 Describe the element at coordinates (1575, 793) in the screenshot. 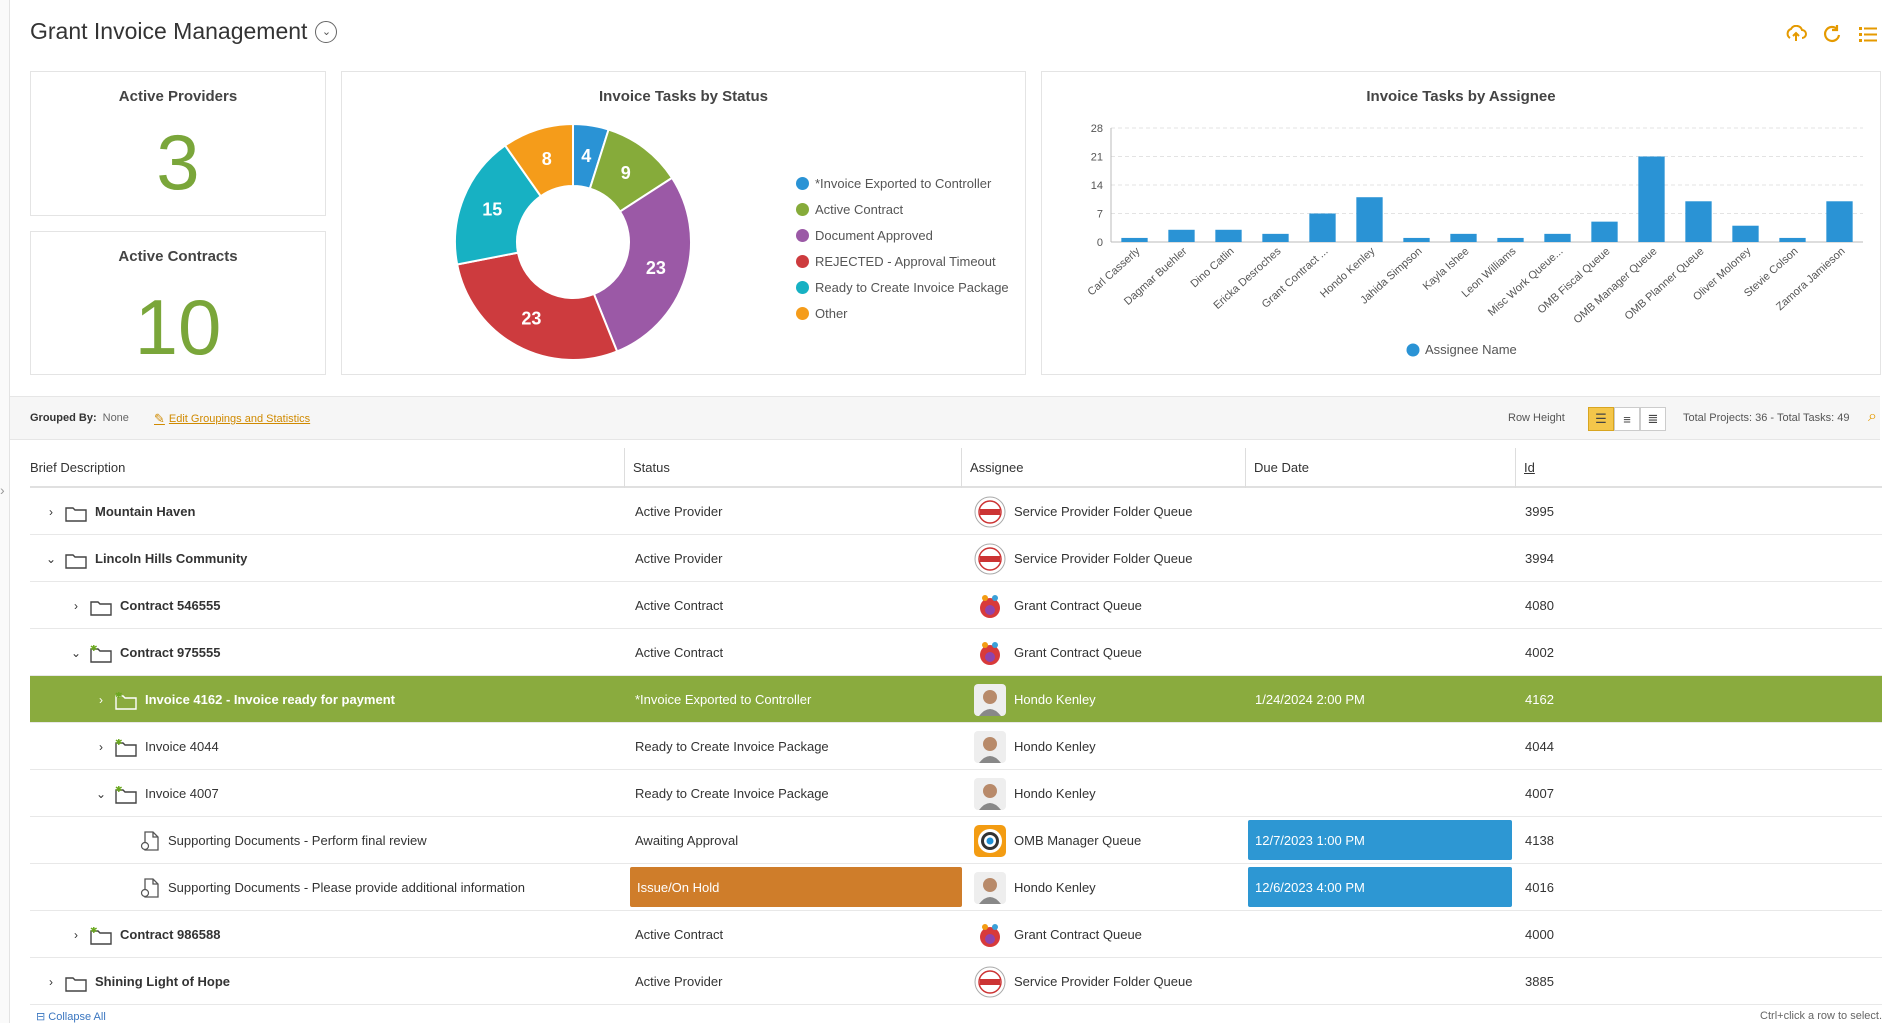

I see `id-cell: 4007` at that location.